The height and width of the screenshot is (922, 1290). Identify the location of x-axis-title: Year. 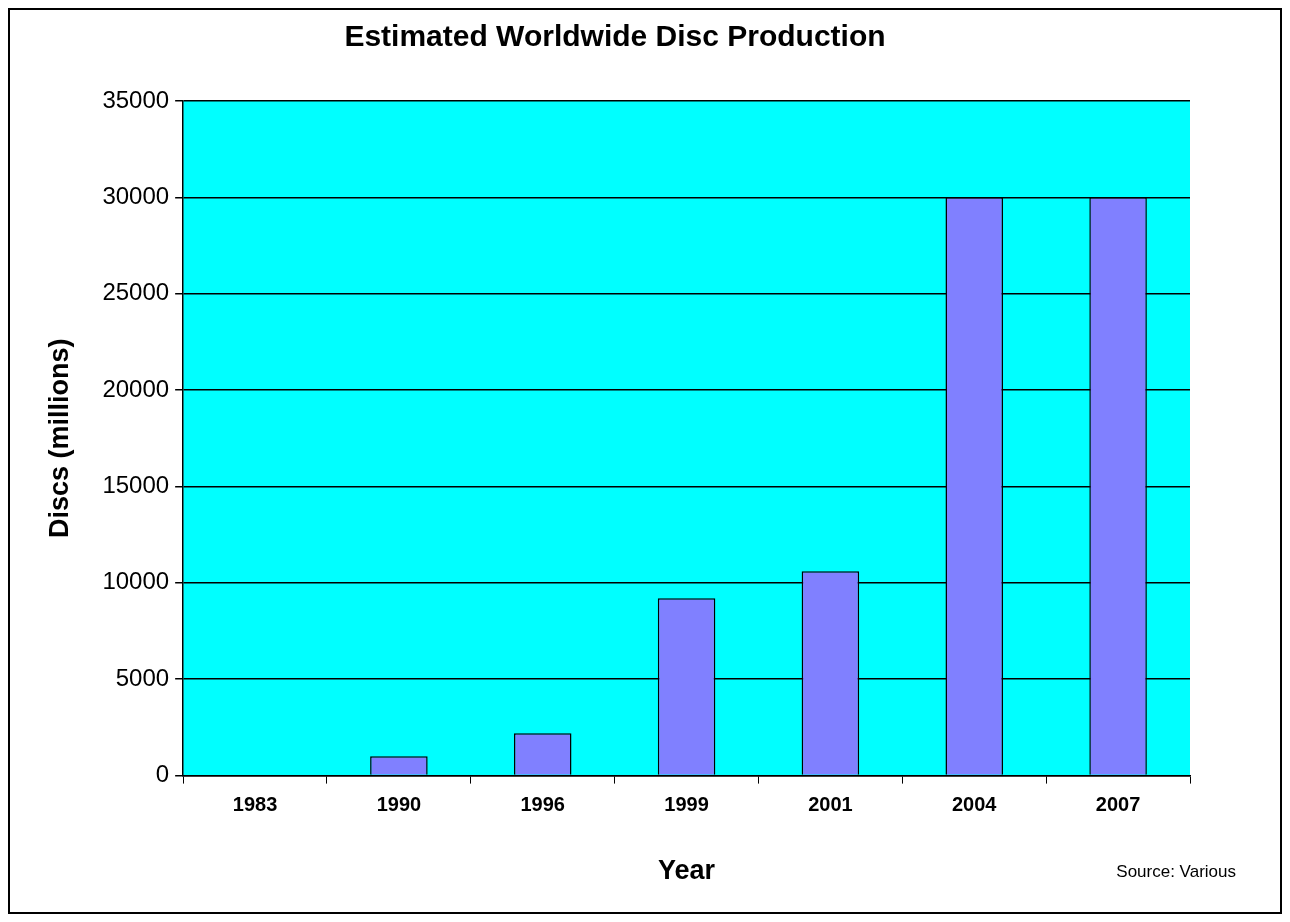
(687, 870).